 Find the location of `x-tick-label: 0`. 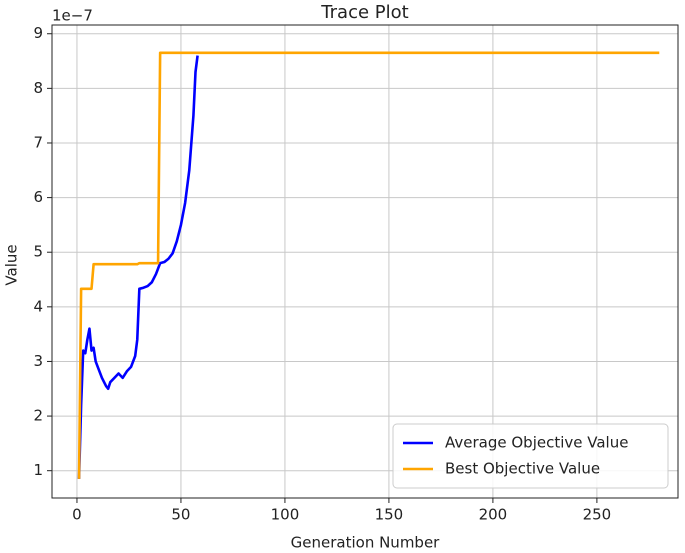

x-tick-label: 0 is located at coordinates (77, 515).